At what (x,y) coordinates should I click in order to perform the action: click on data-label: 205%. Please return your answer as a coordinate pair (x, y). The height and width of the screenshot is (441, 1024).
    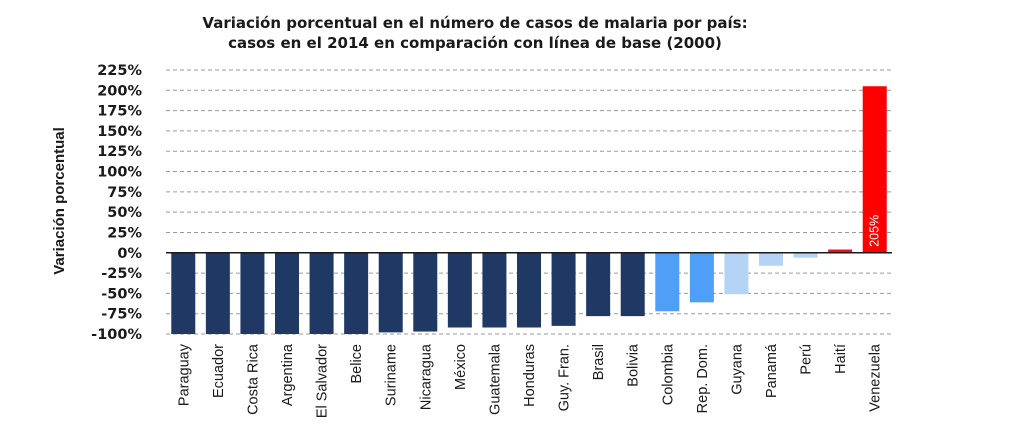
    Looking at the image, I should click on (875, 231).